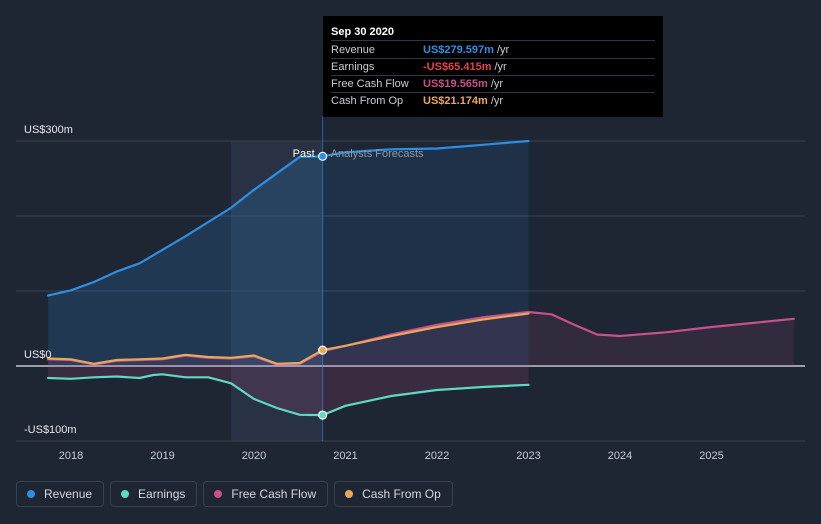  What do you see at coordinates (68, 494) in the screenshot?
I see `legend-label: Revenue` at bounding box center [68, 494].